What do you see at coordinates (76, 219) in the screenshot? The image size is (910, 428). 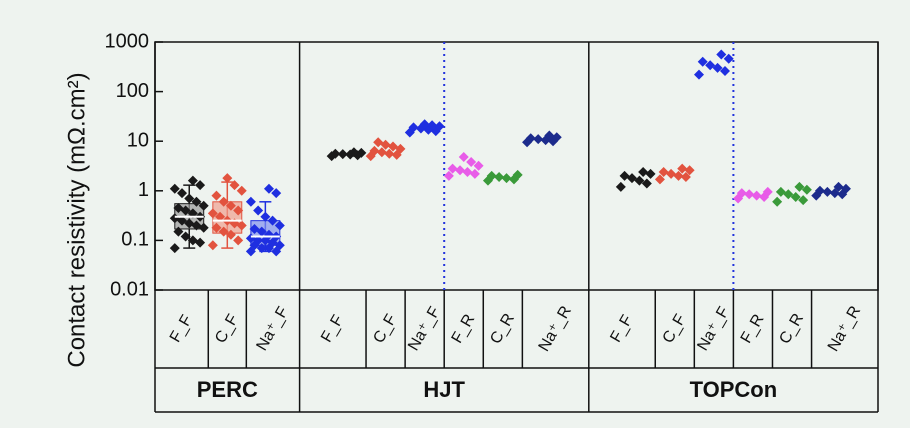 I see `y-axis-label: Contact resistivity (mΩ.cm²)` at bounding box center [76, 219].